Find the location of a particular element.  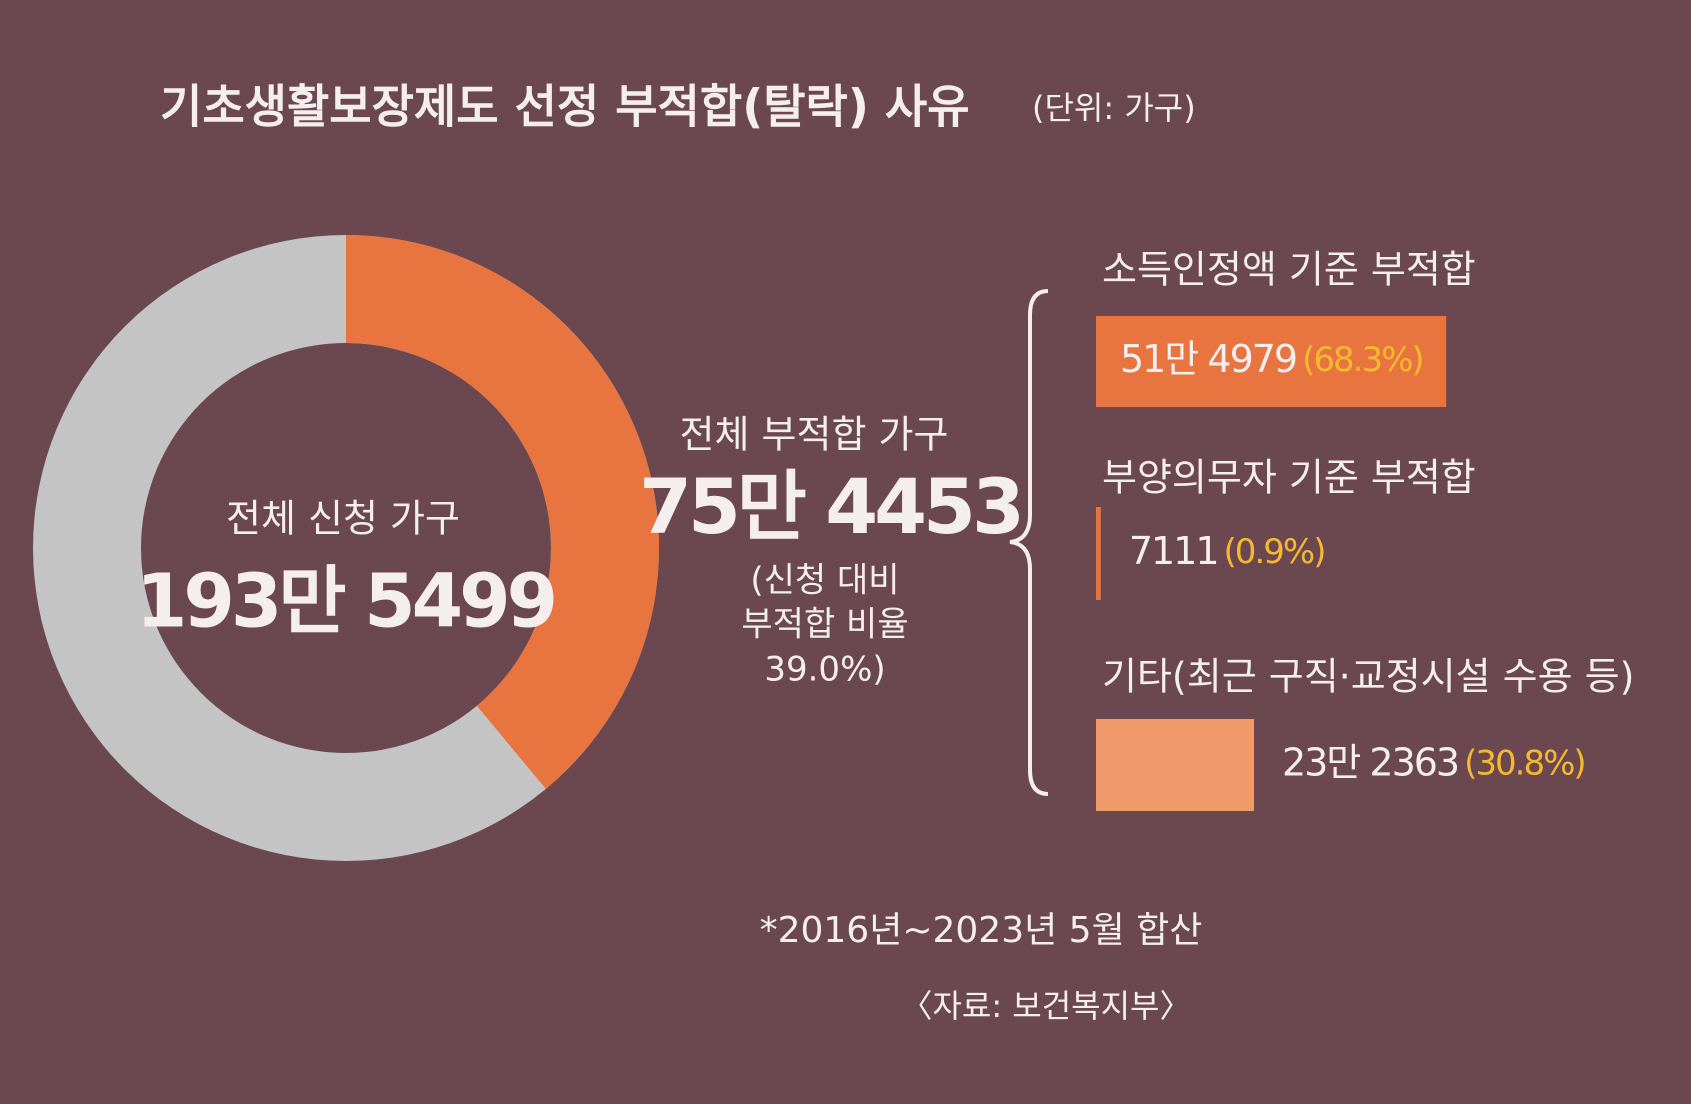

value-label: 23만 2363 is located at coordinates (1370, 763).